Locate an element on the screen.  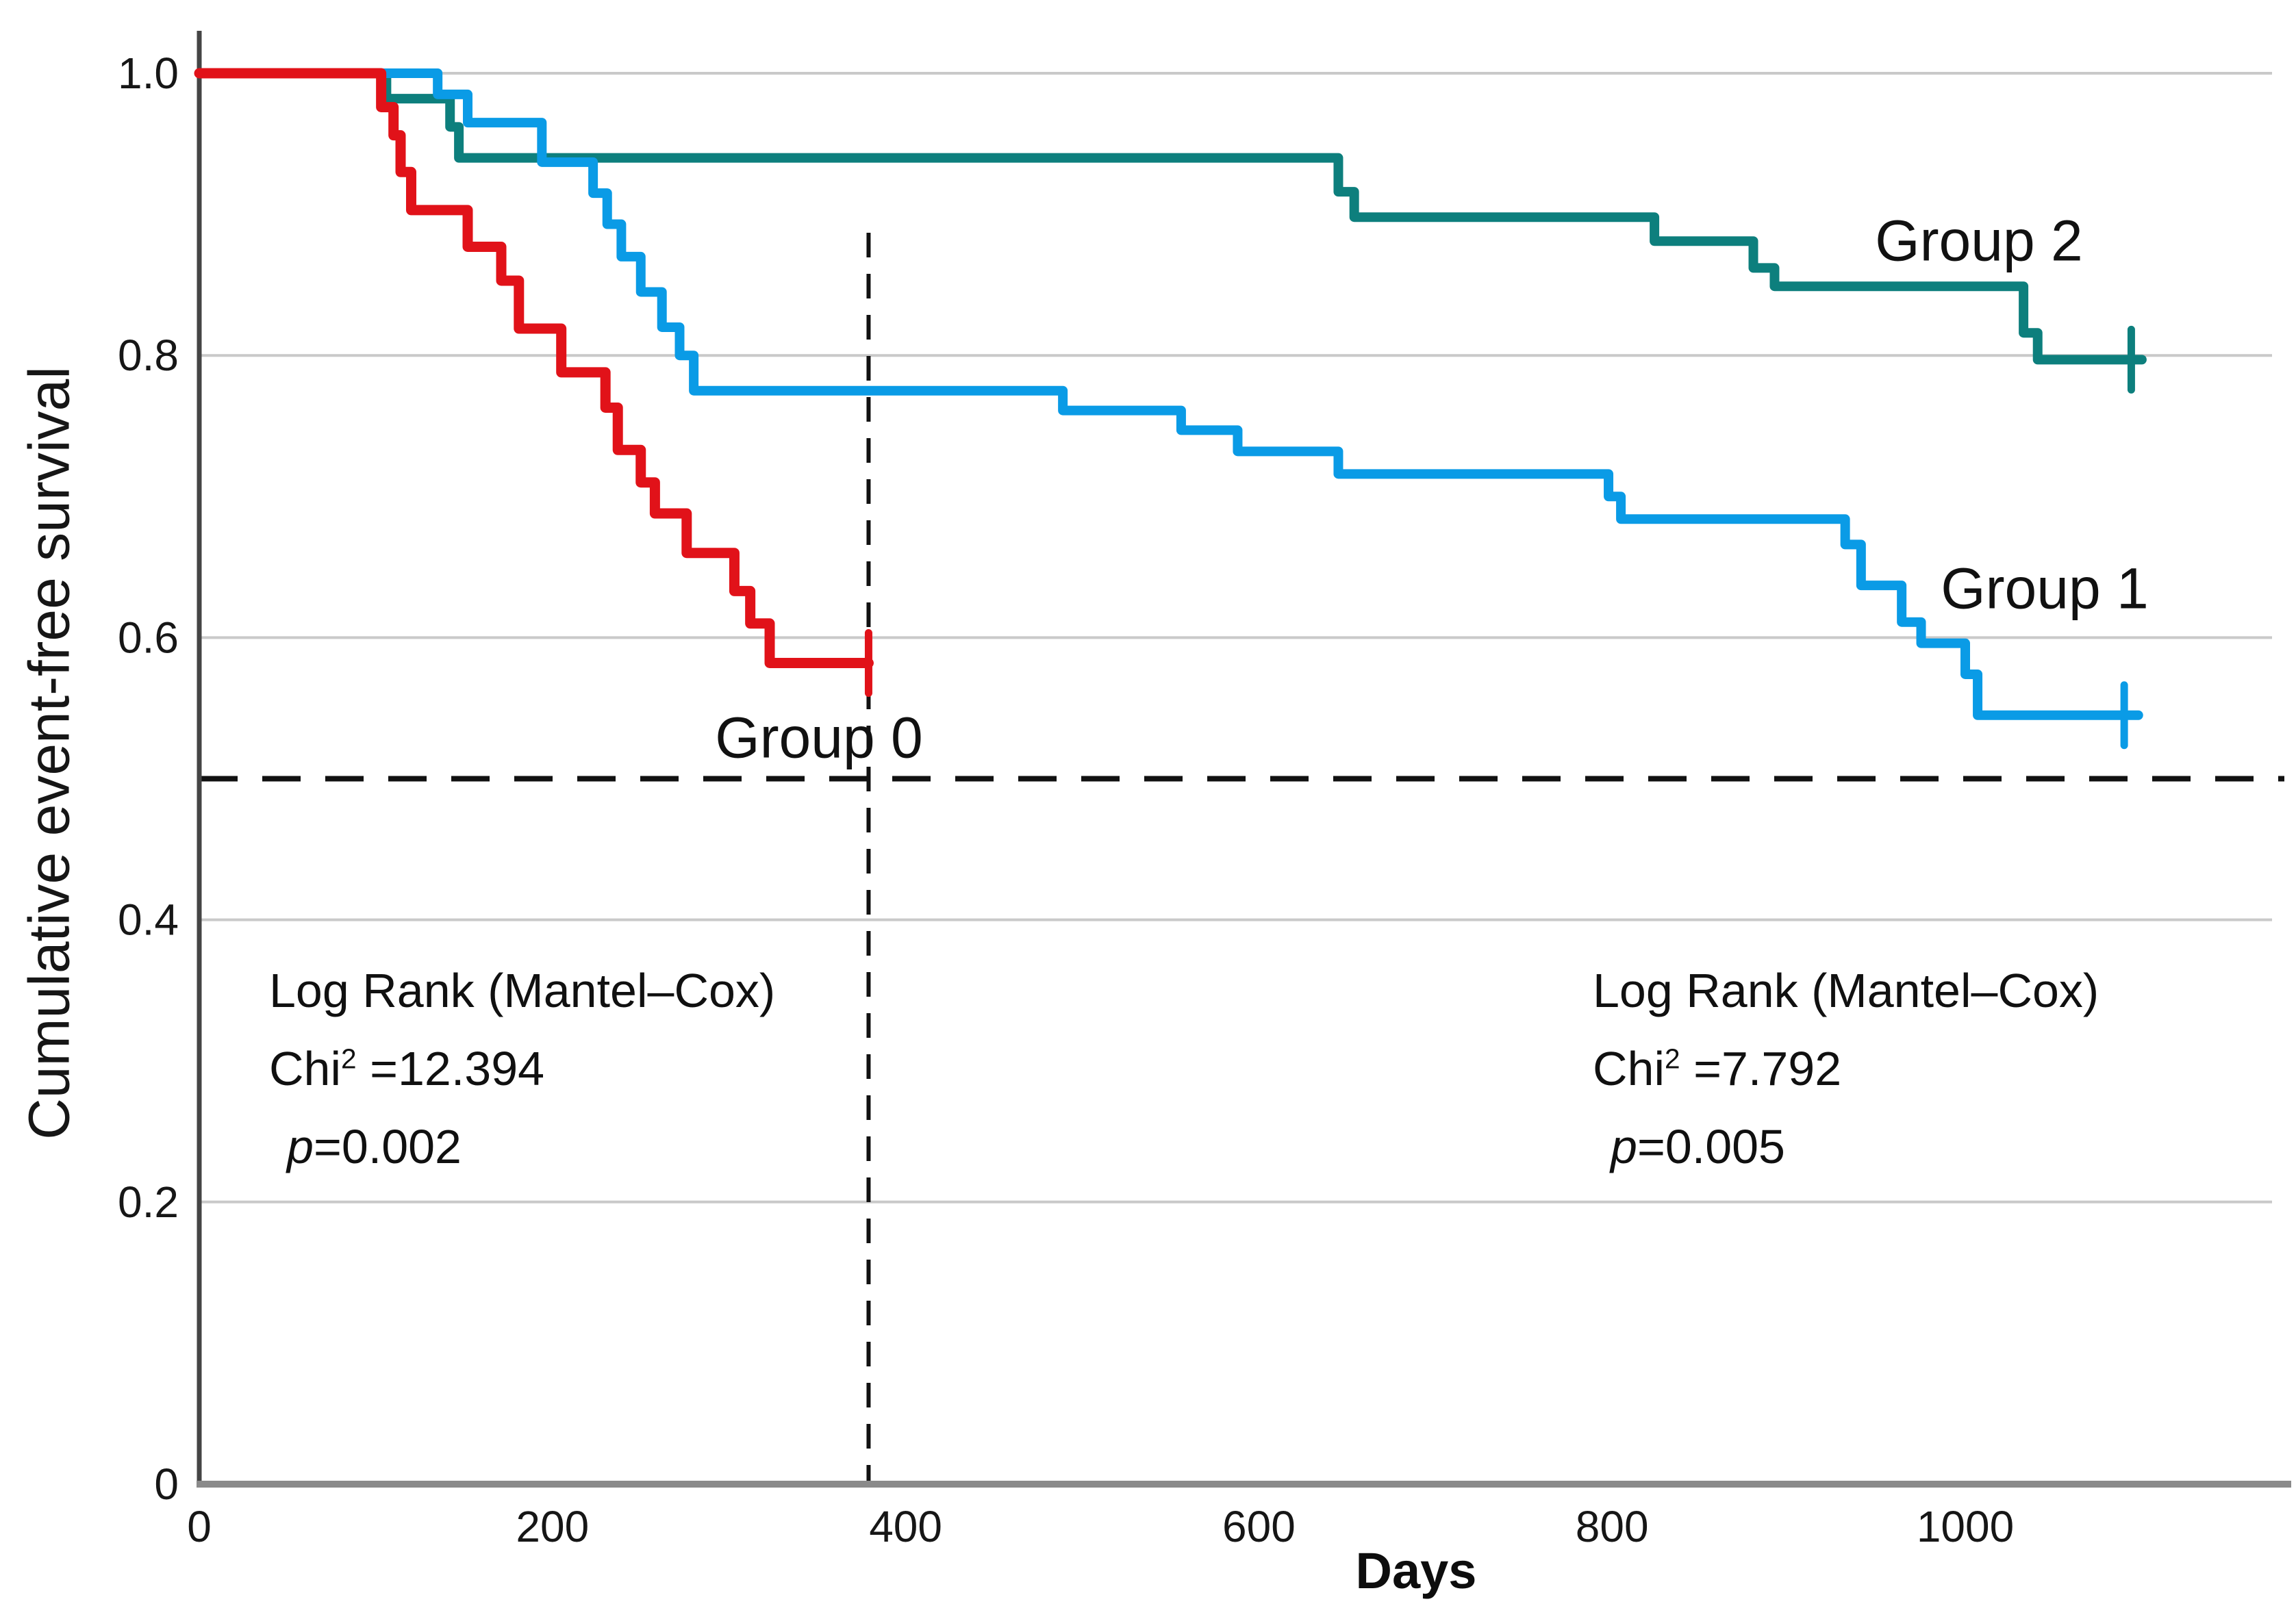
x-tick-label-800: 800 is located at coordinates (1612, 1527).